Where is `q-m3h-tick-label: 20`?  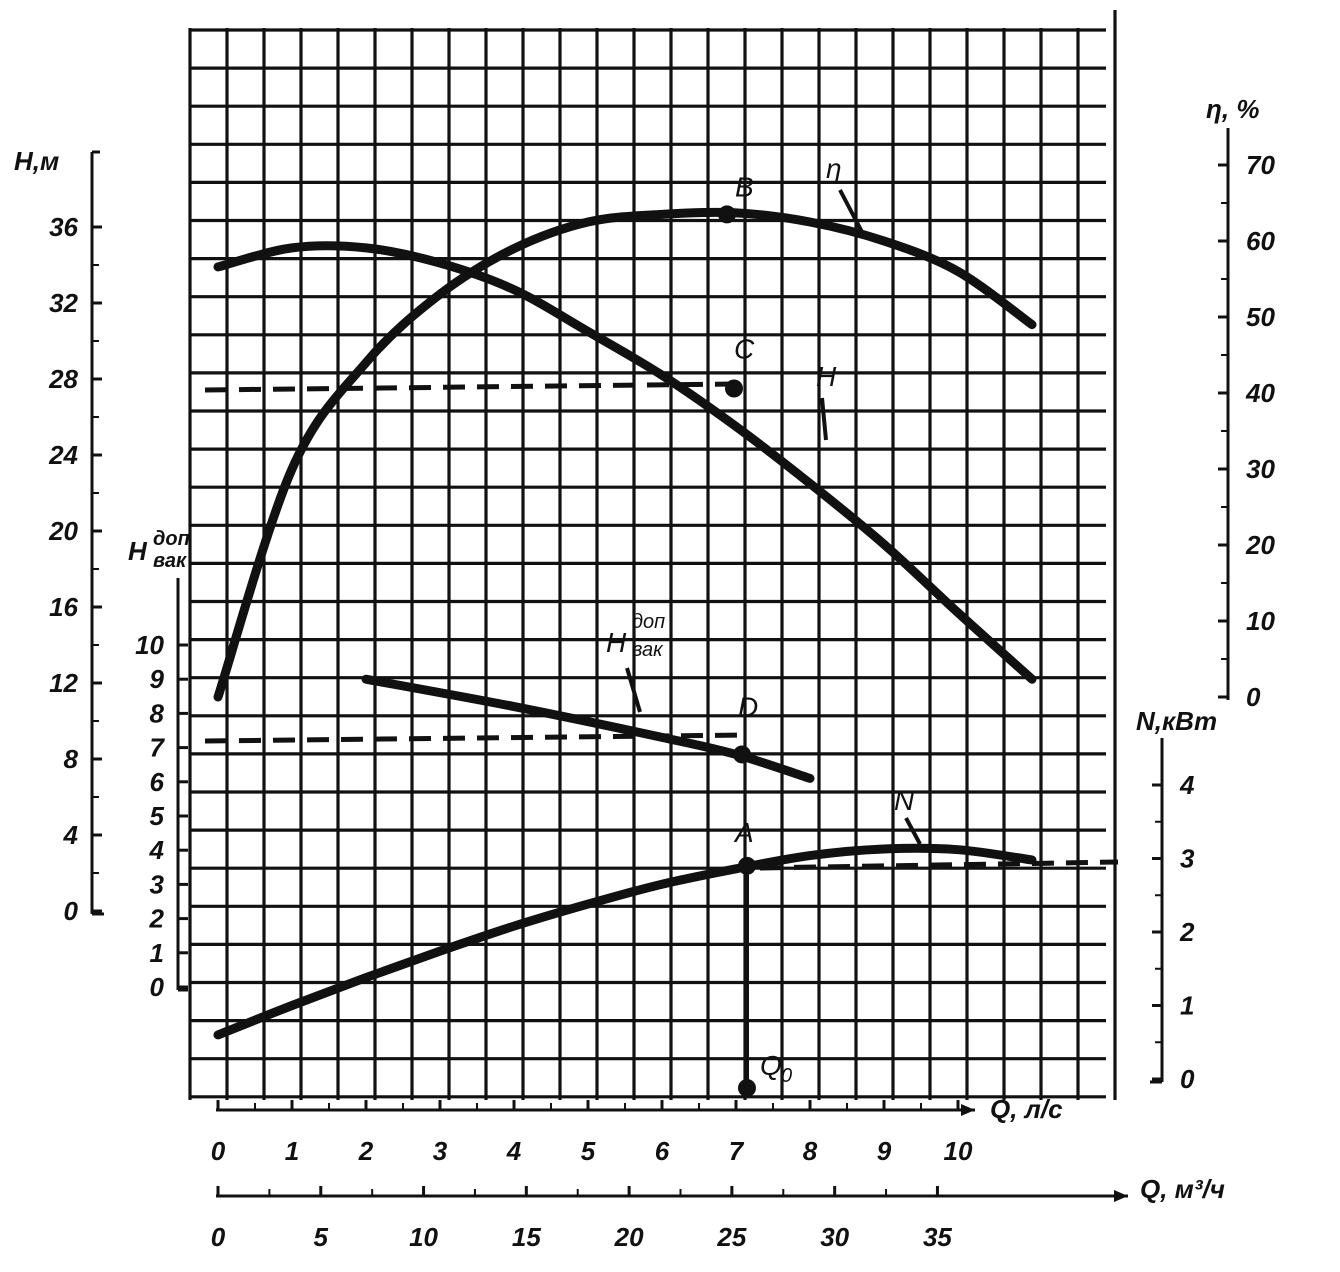 q-m3h-tick-label: 20 is located at coordinates (629, 1237).